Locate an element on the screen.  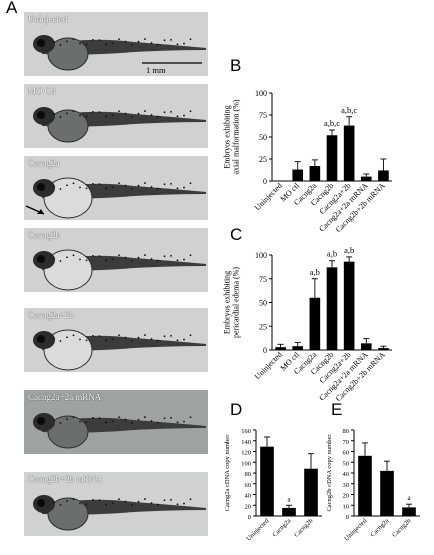
scale-bar-label: 1 mm is located at coordinates (156, 70).